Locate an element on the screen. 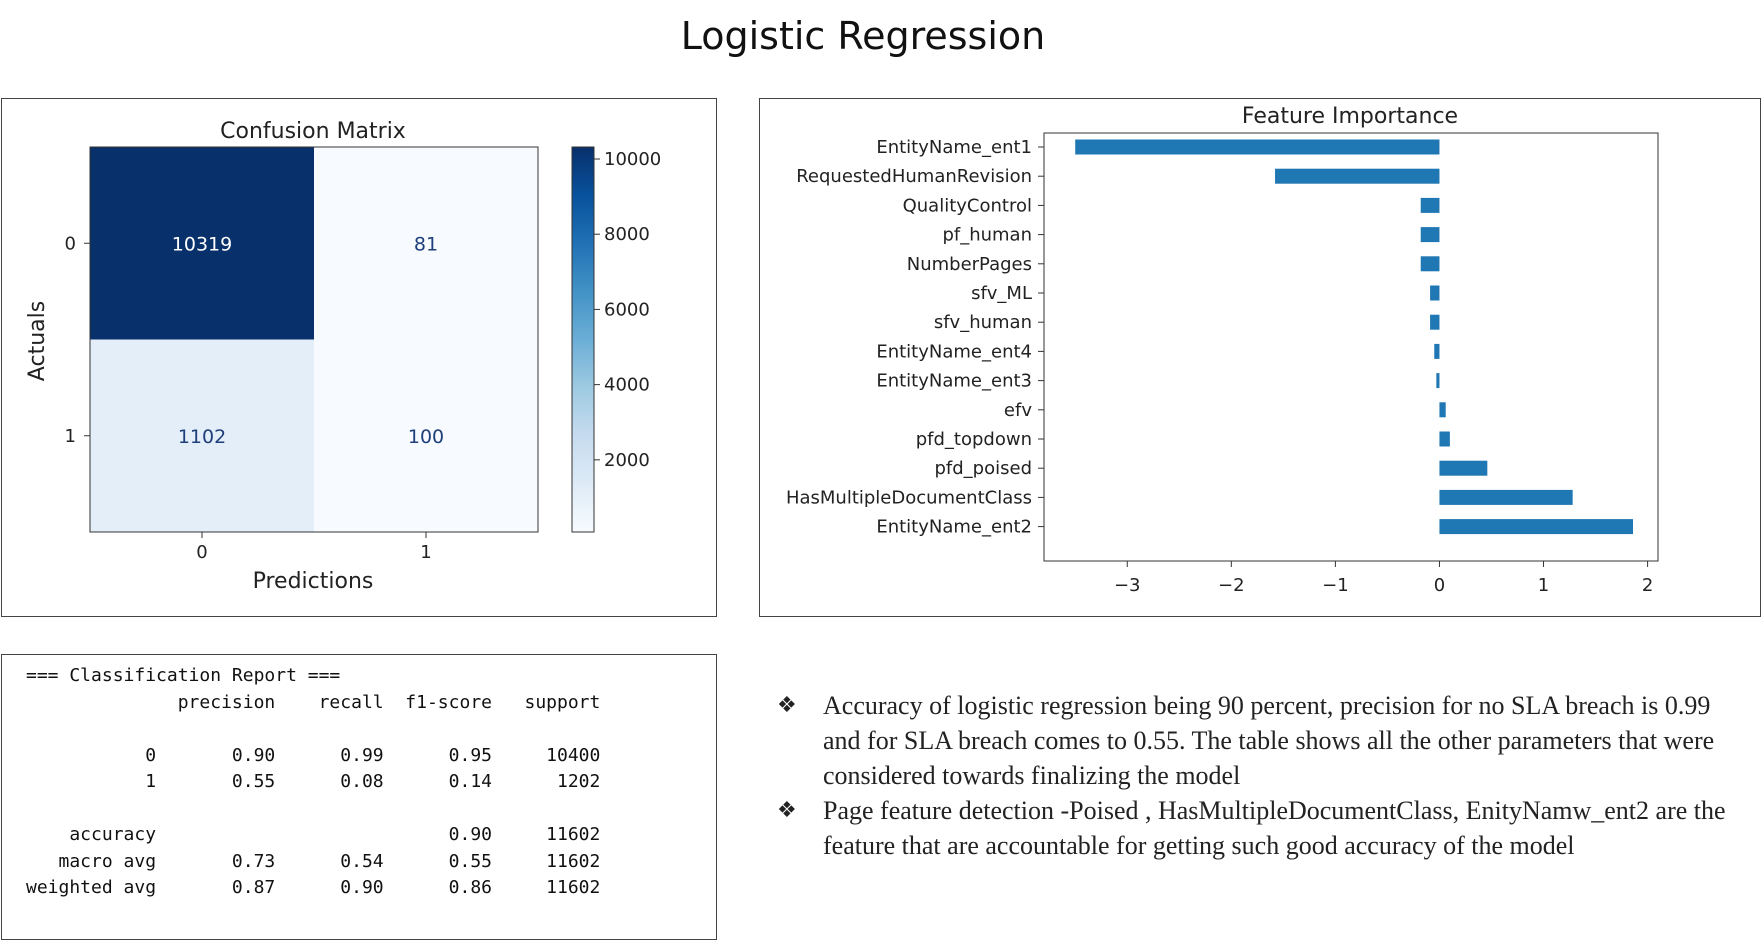 The height and width of the screenshot is (941, 1762). report-row: 0 0.90 0.99 0.95 10400 is located at coordinates (373, 755).